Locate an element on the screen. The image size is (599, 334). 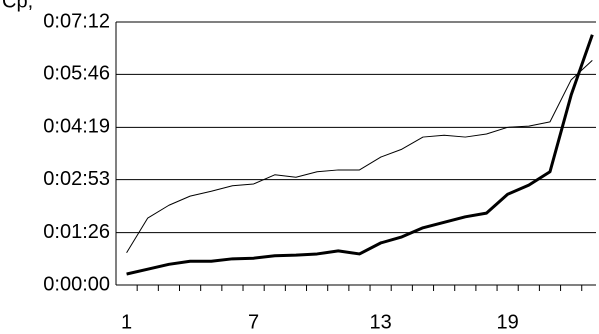
y-tick-label: 0:00:00 is located at coordinates (76, 284).